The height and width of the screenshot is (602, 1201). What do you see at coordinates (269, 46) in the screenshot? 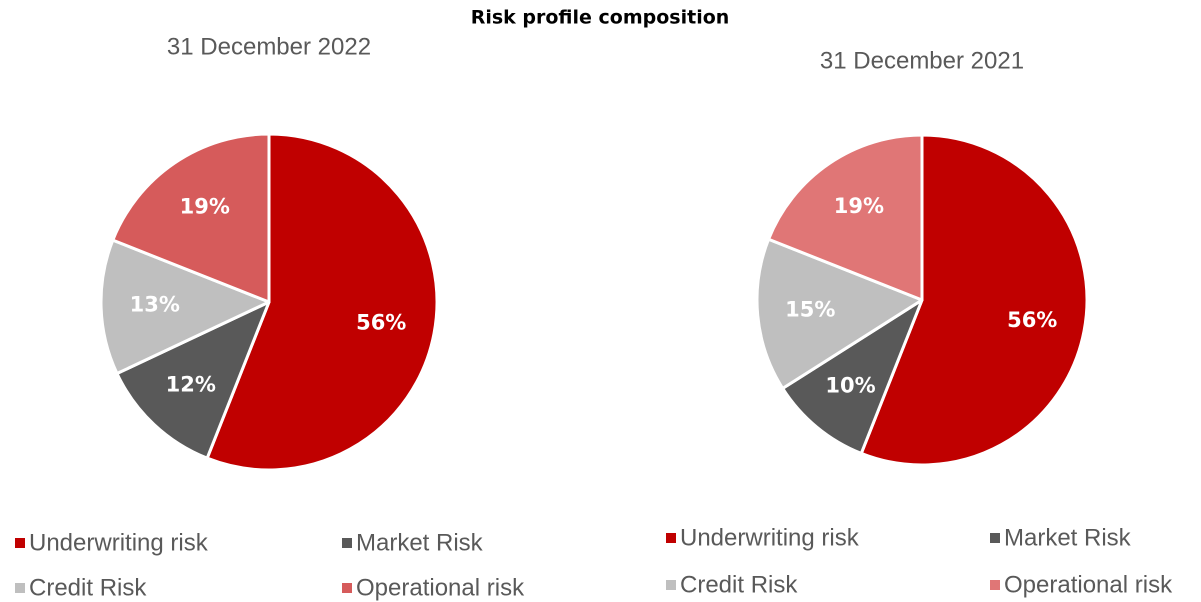
I see `pie-title: 31 December 2022` at bounding box center [269, 46].